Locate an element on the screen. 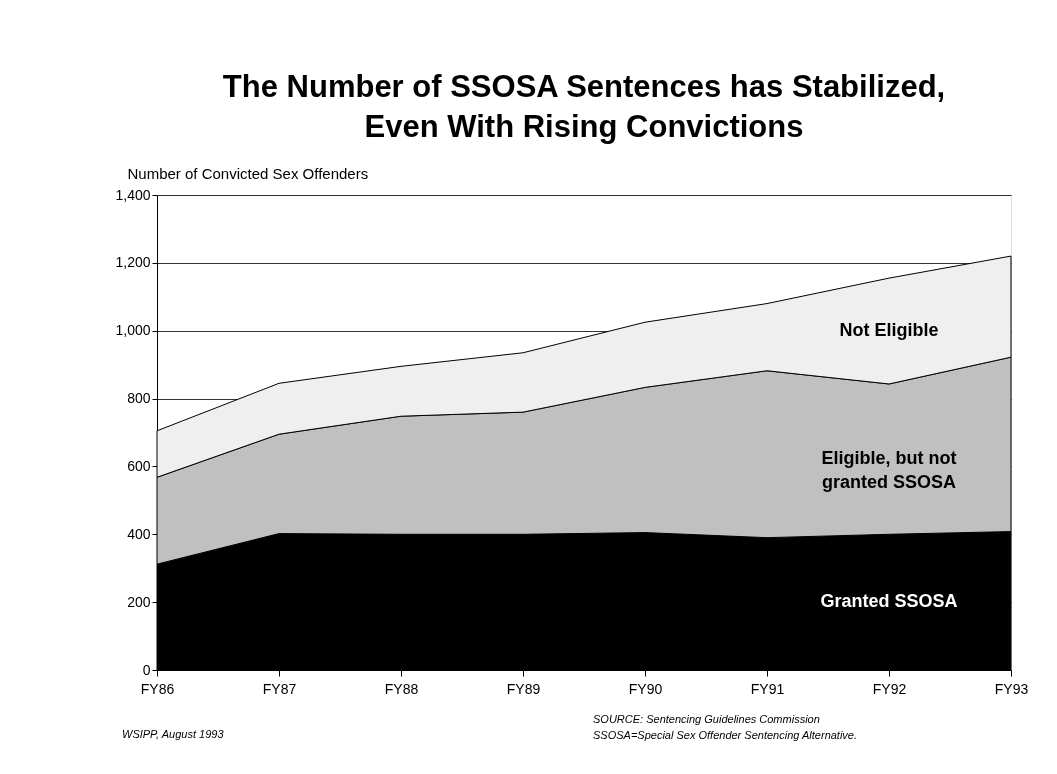 The width and height of the screenshot is (1057, 774). series-label: Eligible, but not granted SSOSA is located at coordinates (889, 470).